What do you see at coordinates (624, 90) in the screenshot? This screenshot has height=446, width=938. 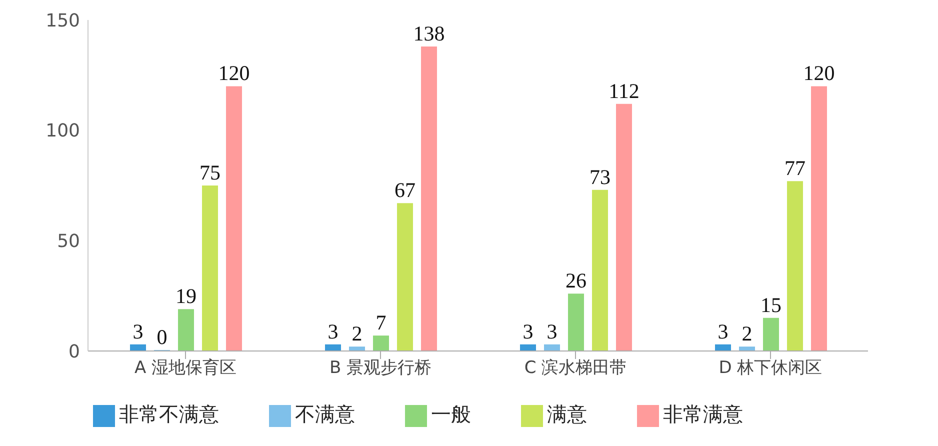 I see `data-label: 112` at bounding box center [624, 90].